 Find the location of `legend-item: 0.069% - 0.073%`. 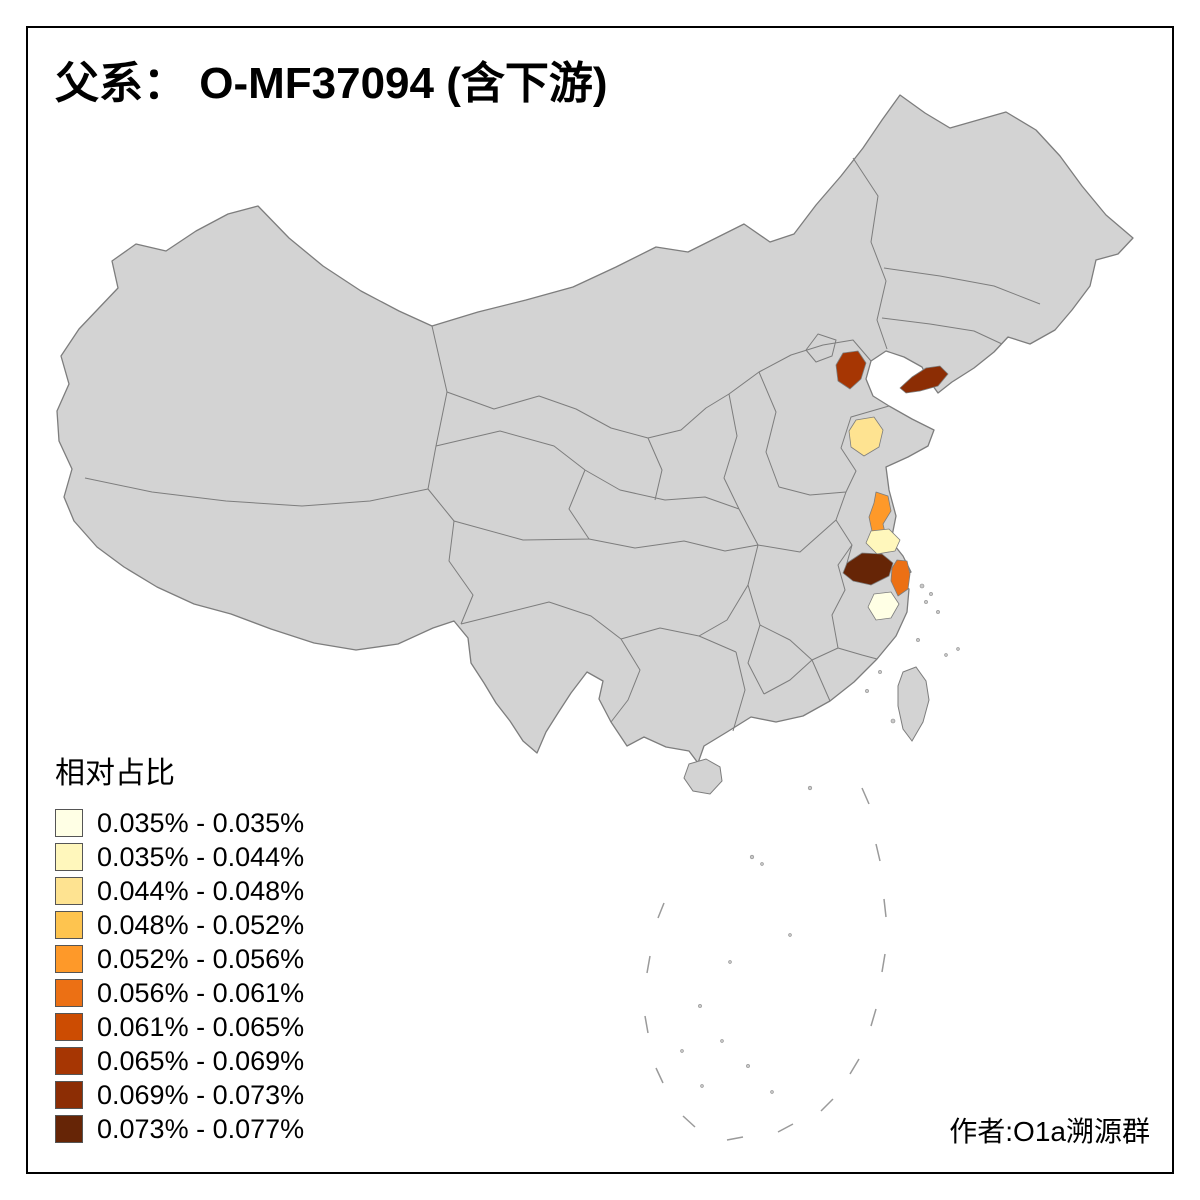

legend-item: 0.069% - 0.073% is located at coordinates (179, 1095).